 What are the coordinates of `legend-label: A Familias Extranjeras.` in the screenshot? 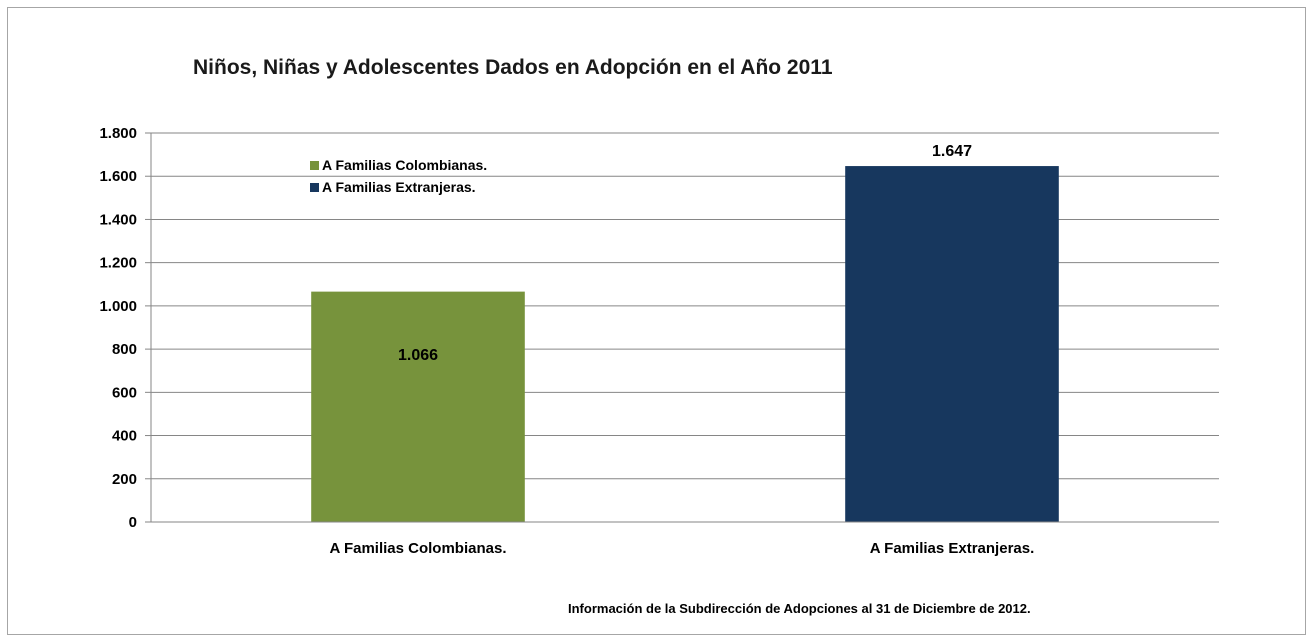 It's located at (399, 187).